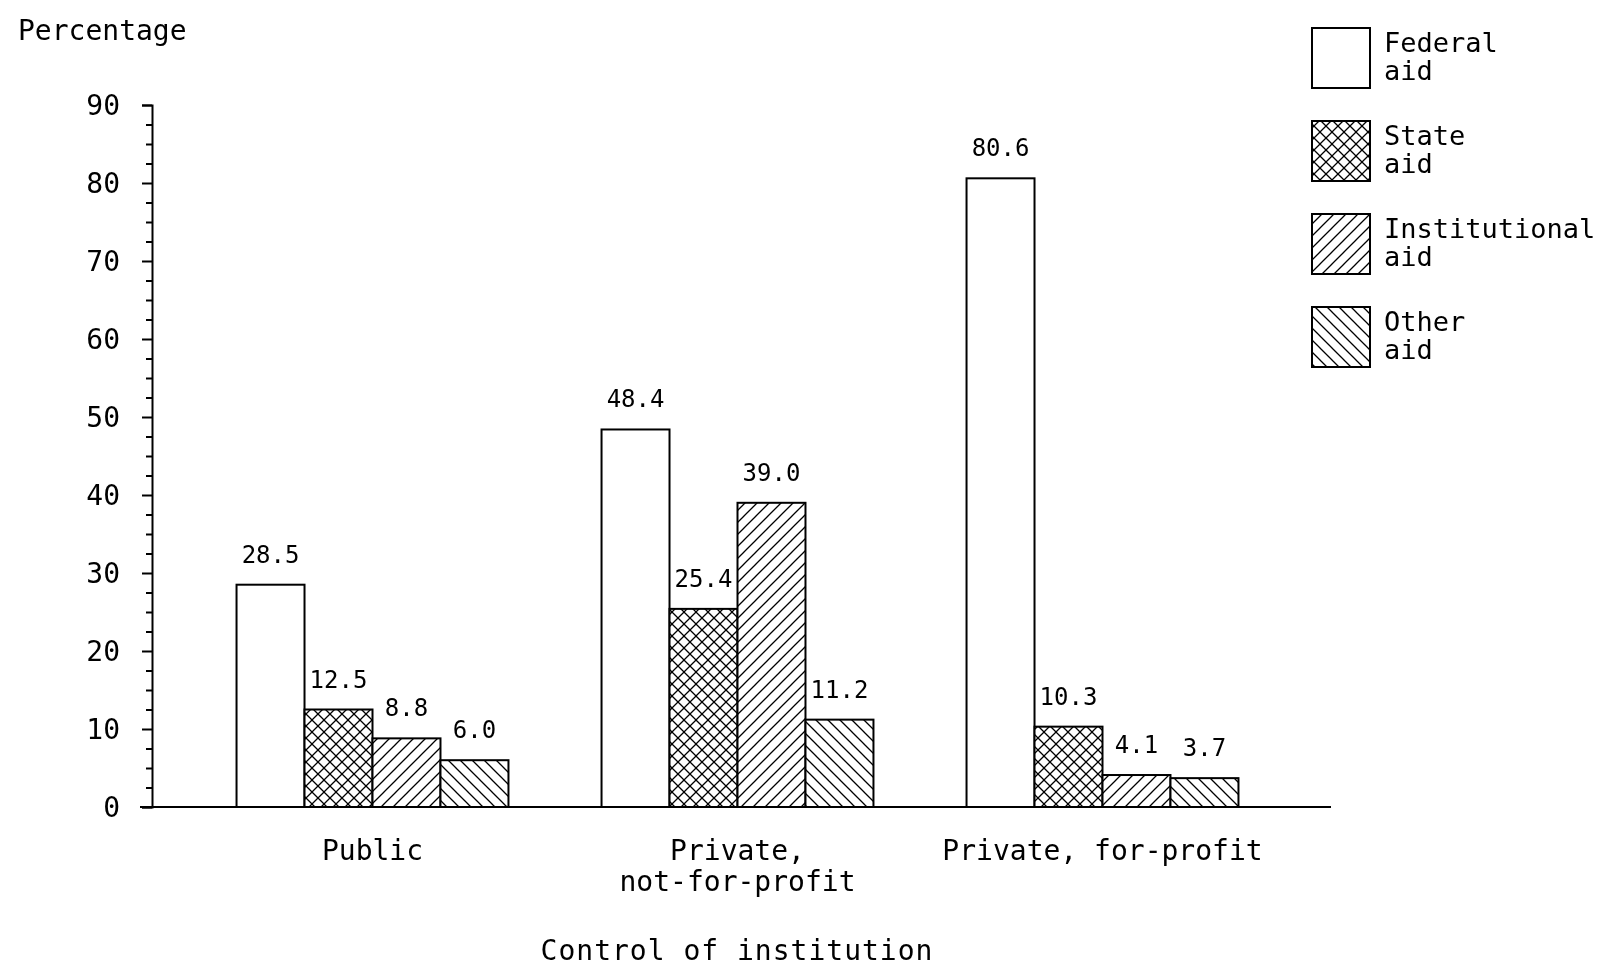 The image size is (1608, 967). What do you see at coordinates (103, 651) in the screenshot?
I see `y-tick-label: 20` at bounding box center [103, 651].